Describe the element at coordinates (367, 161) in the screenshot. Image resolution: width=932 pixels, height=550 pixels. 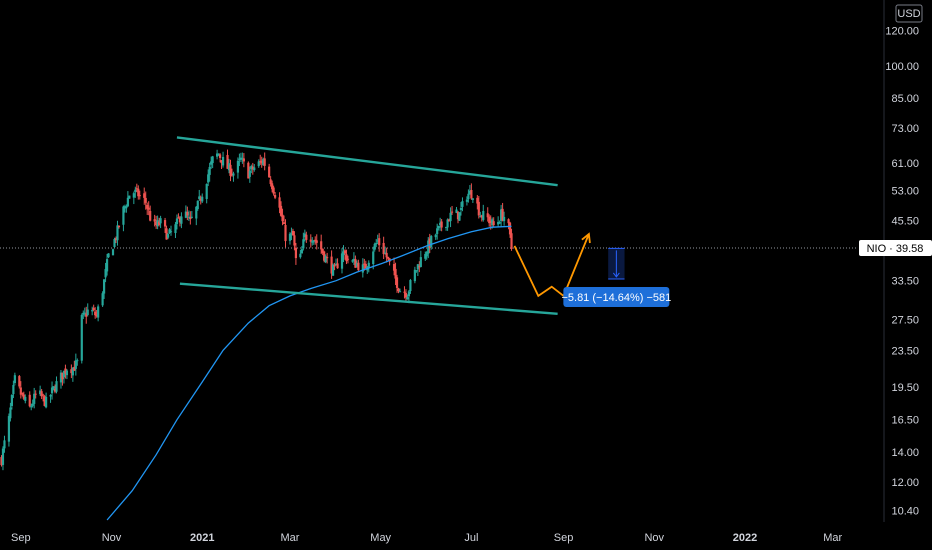
I see `channel-upper-trendline` at that location.